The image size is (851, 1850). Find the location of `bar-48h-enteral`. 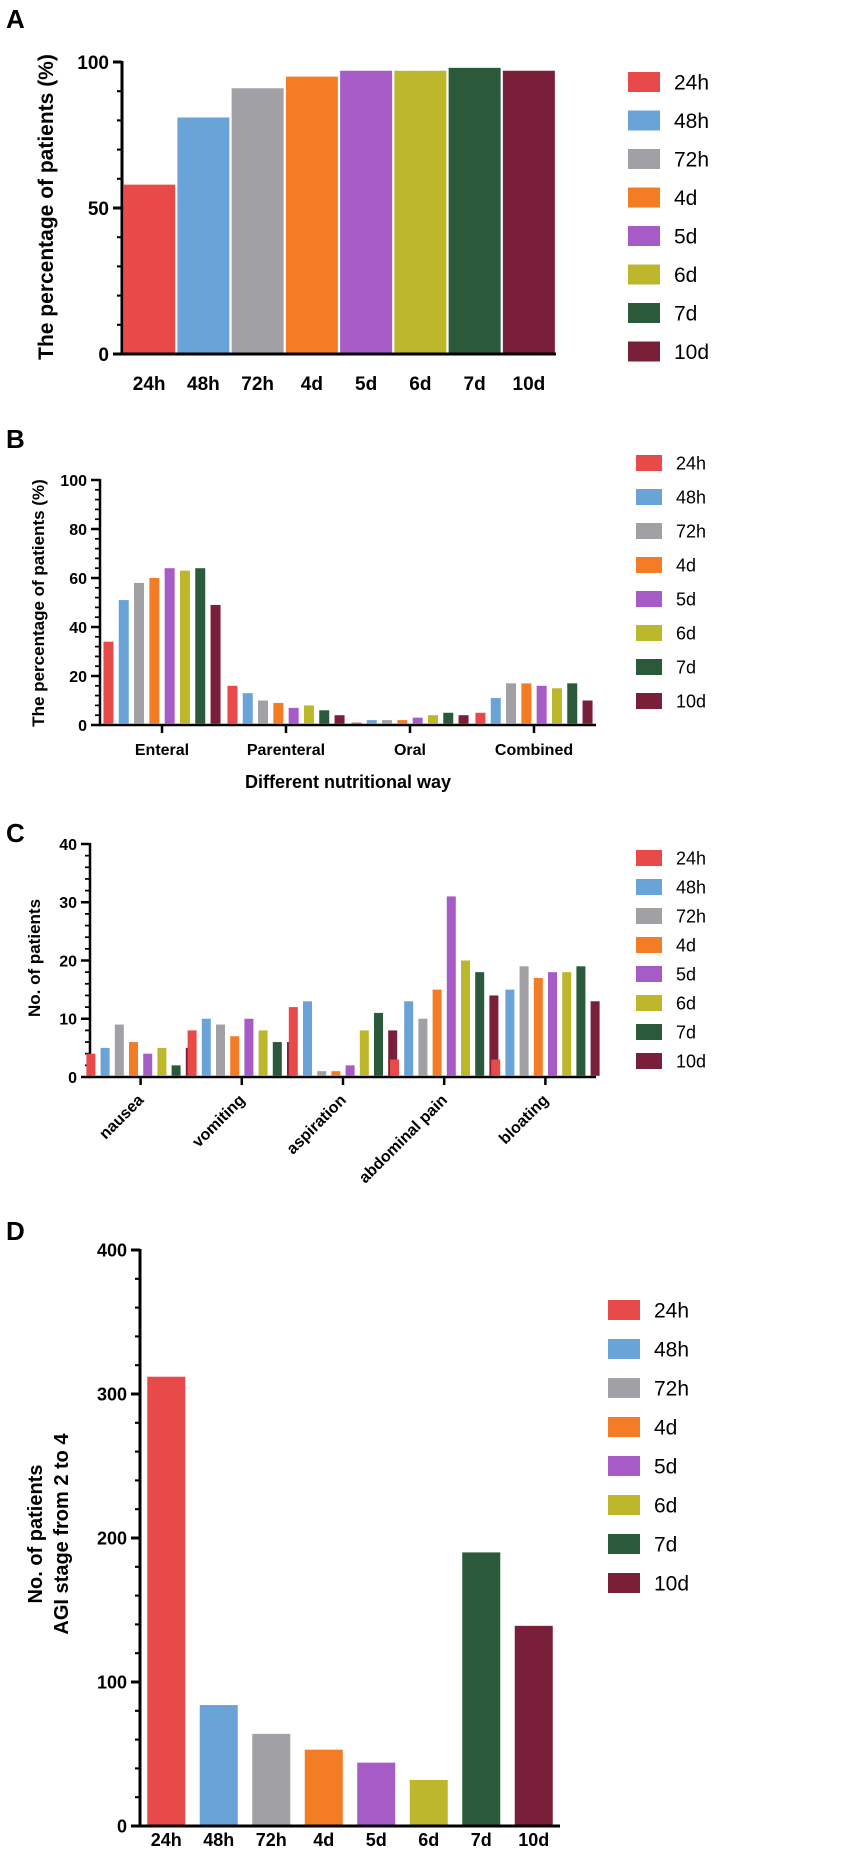

bar-48h-enteral is located at coordinates (123, 662).